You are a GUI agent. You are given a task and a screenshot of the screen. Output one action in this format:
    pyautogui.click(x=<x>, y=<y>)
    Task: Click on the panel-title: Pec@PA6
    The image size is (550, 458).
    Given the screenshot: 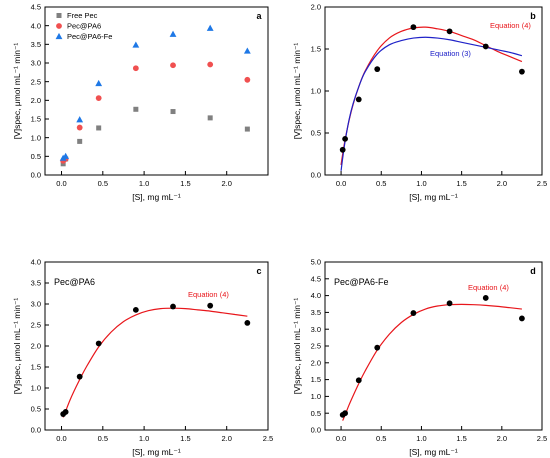 What is the action you would take?
    pyautogui.click(x=74, y=282)
    